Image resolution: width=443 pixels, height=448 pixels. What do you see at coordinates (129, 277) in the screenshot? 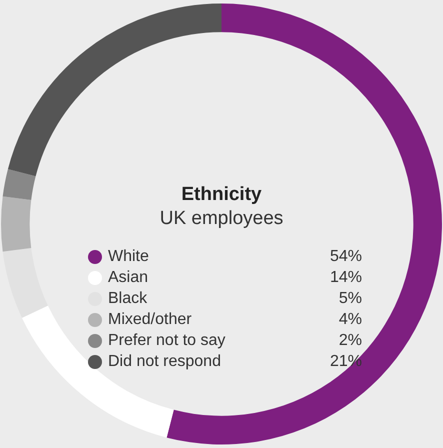
I see `legend-label: Asian` at bounding box center [129, 277].